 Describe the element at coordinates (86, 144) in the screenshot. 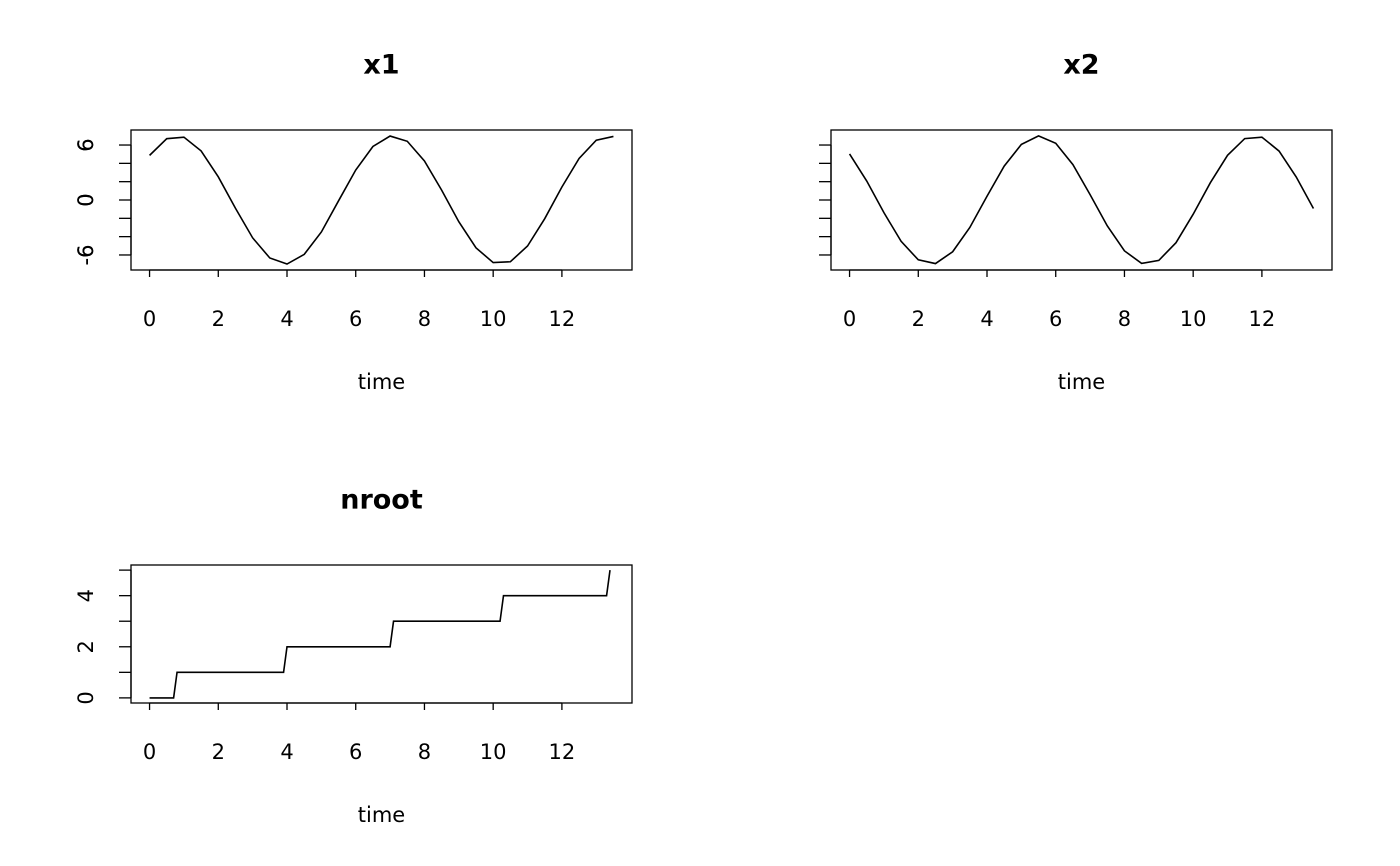

I see `y-tick-label: 6` at that location.